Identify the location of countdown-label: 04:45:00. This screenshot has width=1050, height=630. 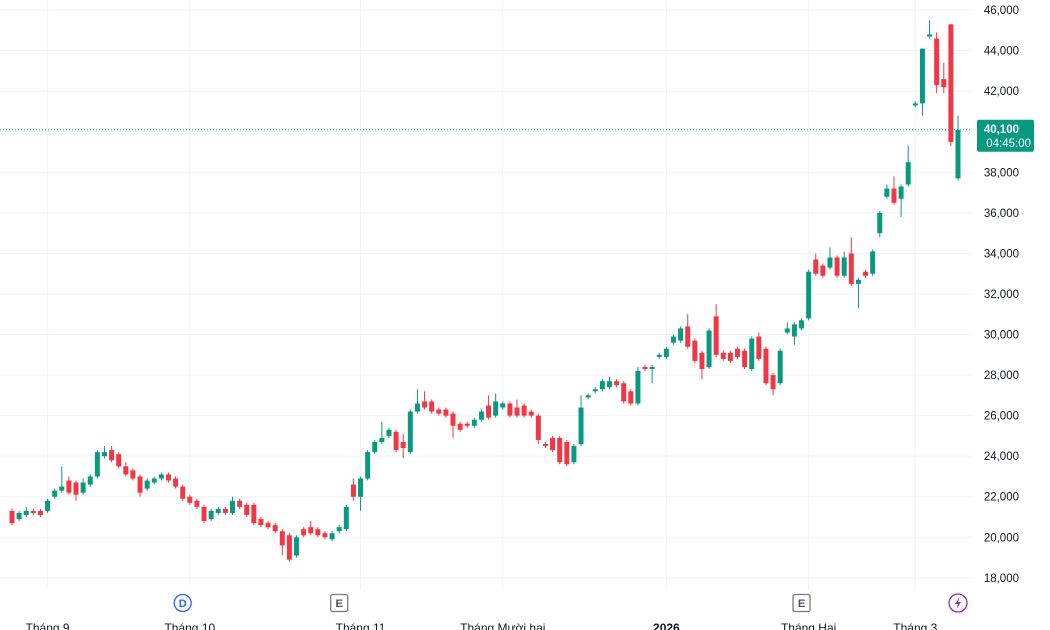
(1008, 144).